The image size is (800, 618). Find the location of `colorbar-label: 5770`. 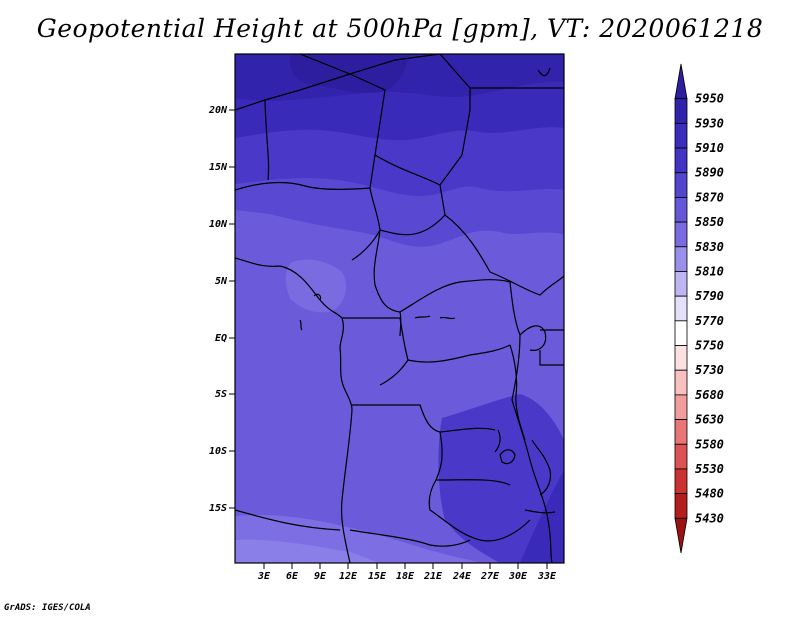

colorbar-label: 5770 is located at coordinates (709, 321).